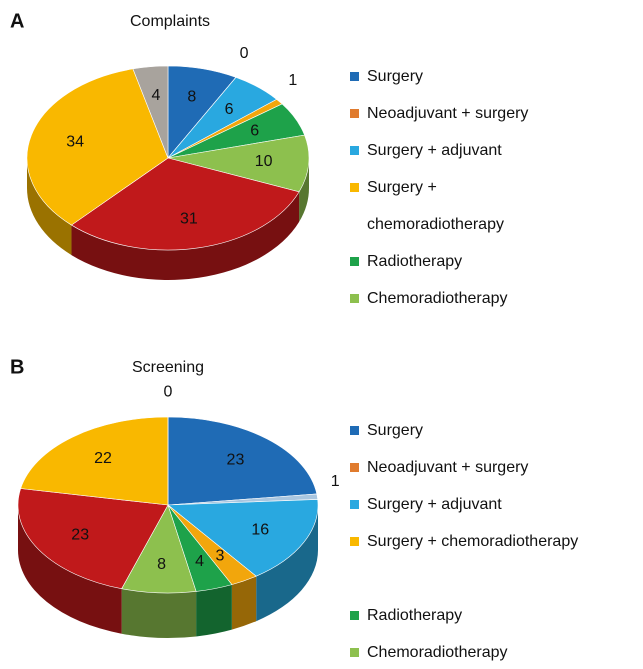 The height and width of the screenshot is (669, 643). What do you see at coordinates (260, 530) in the screenshot?
I see `data-label: 16` at bounding box center [260, 530].